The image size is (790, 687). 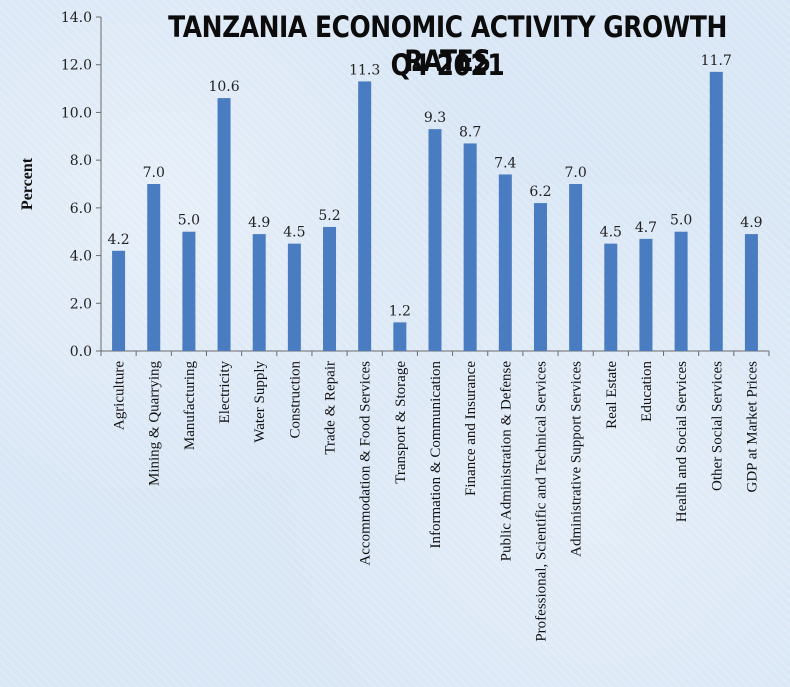 I want to click on bar-value-label: 11.7, so click(x=716, y=61).